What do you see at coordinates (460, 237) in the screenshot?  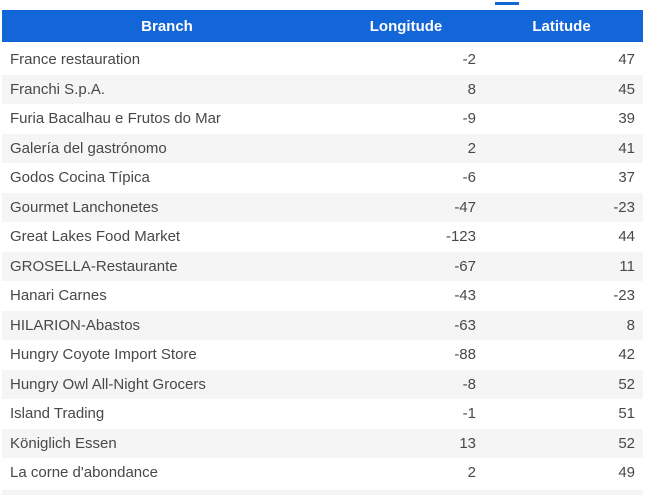 I see `cell-longitude: -123` at bounding box center [460, 237].